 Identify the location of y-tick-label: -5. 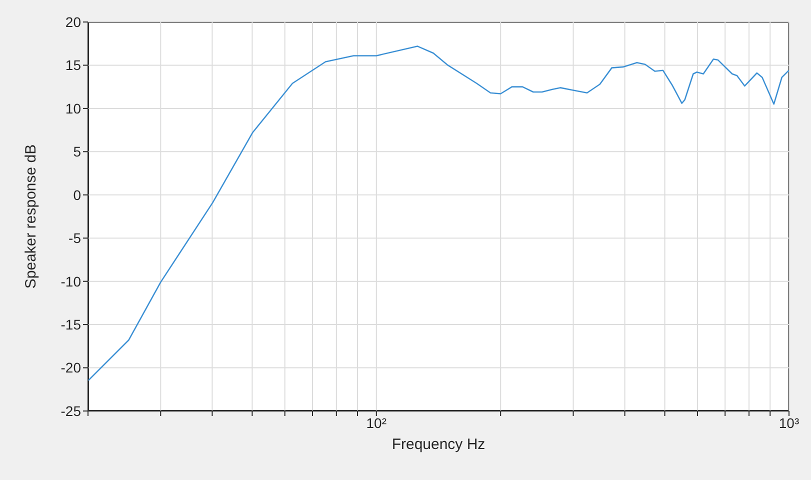
(75, 238).